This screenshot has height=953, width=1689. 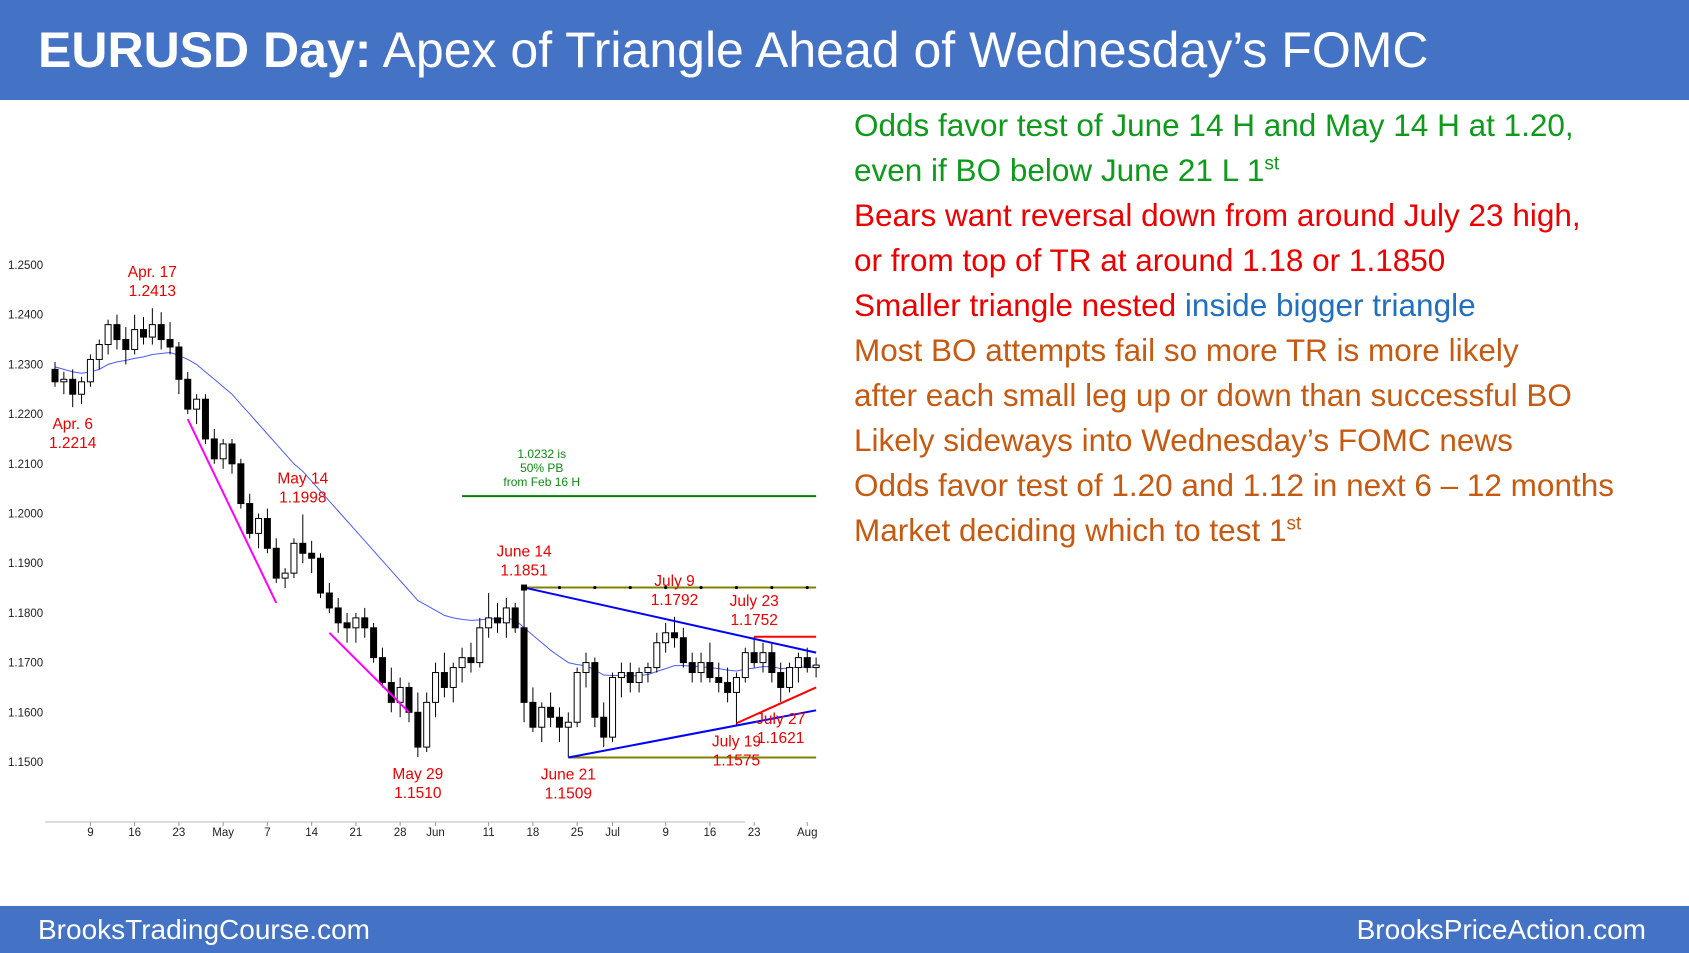 What do you see at coordinates (780, 738) in the screenshot?
I see `annotation-price: 1.1621` at bounding box center [780, 738].